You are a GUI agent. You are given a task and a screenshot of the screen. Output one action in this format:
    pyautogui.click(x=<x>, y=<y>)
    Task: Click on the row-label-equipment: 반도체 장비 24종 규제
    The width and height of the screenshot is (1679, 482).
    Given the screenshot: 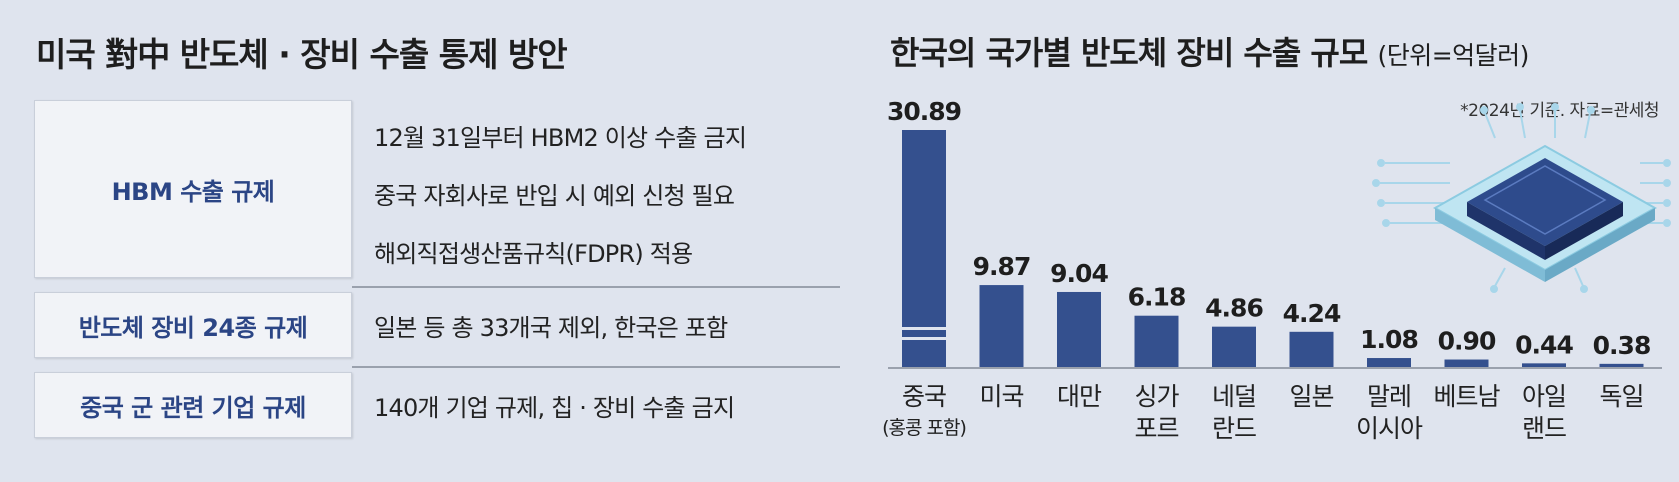 What is the action you would take?
    pyautogui.click(x=193, y=325)
    